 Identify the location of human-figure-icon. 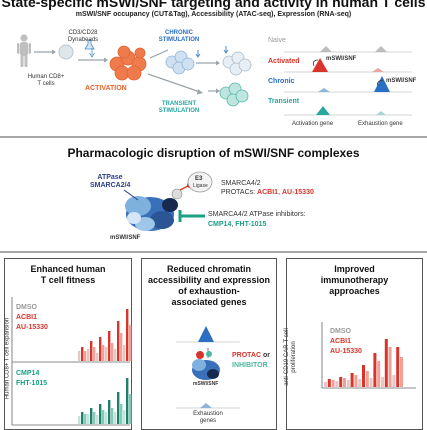
(24, 50).